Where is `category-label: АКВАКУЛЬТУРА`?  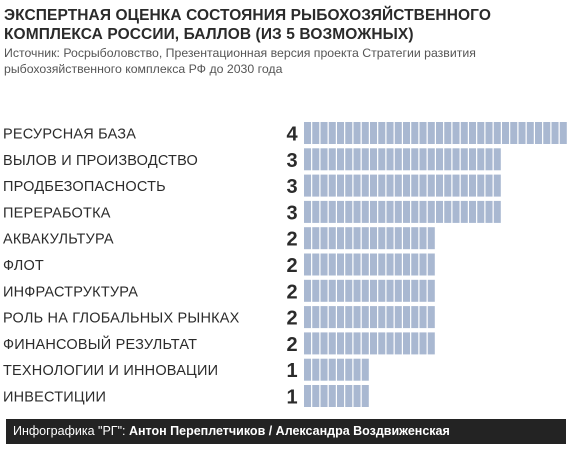
category-label: АКВАКУЛЬТУРА is located at coordinates (58, 240).